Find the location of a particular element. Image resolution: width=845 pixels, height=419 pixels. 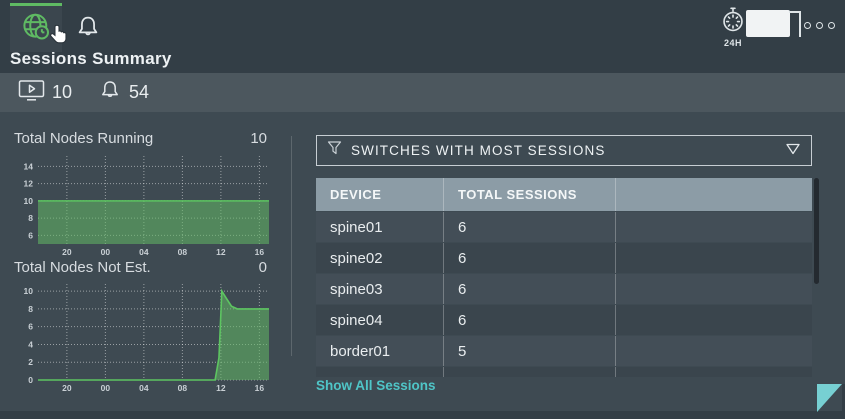

tab-sessions is located at coordinates (36, 27).